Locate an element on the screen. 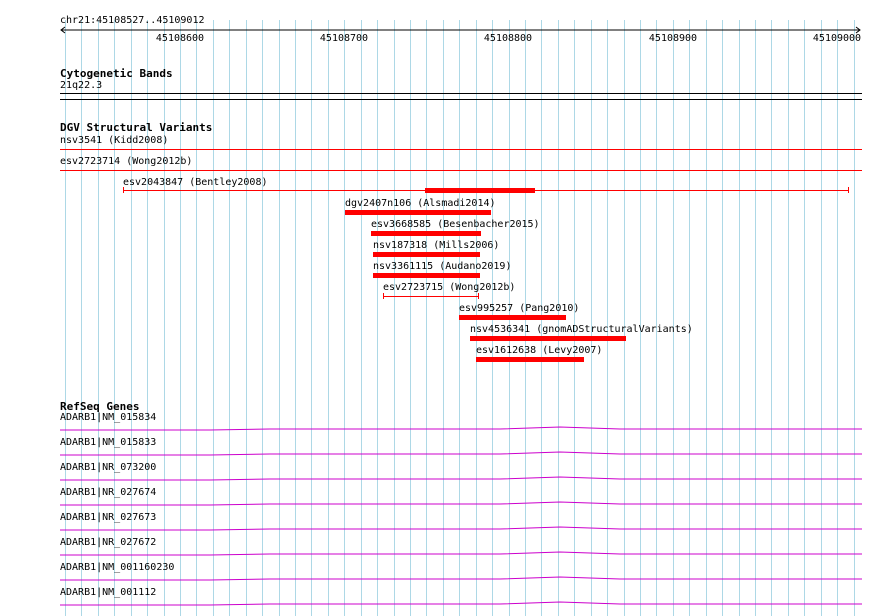  gene-label: ADARB1|NM_015833 is located at coordinates (108, 442).